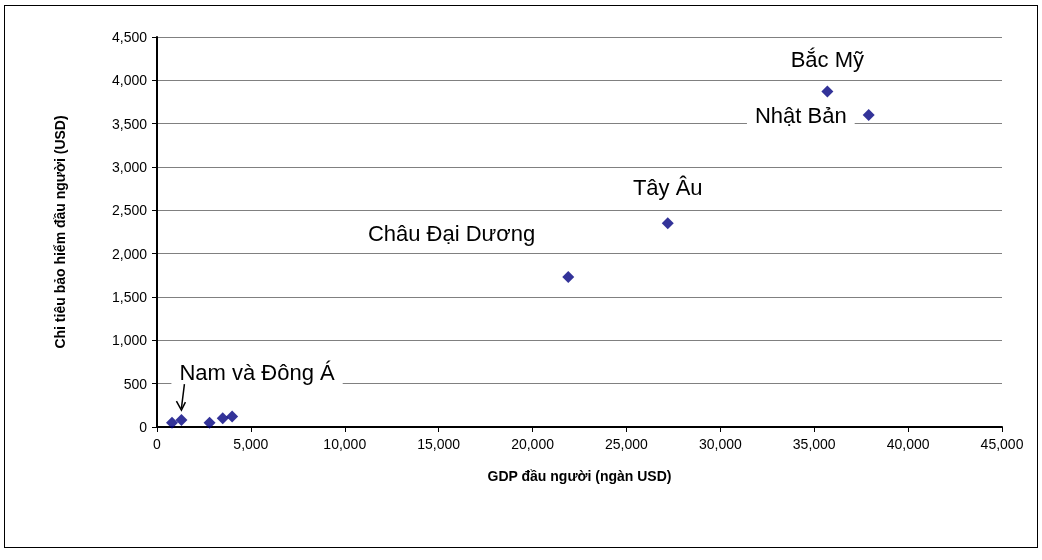 This screenshot has width=1042, height=560. What do you see at coordinates (60, 232) in the screenshot?
I see `y-axis-title: Chi tiêu bảo hiểm đầu người (USD)` at bounding box center [60, 232].